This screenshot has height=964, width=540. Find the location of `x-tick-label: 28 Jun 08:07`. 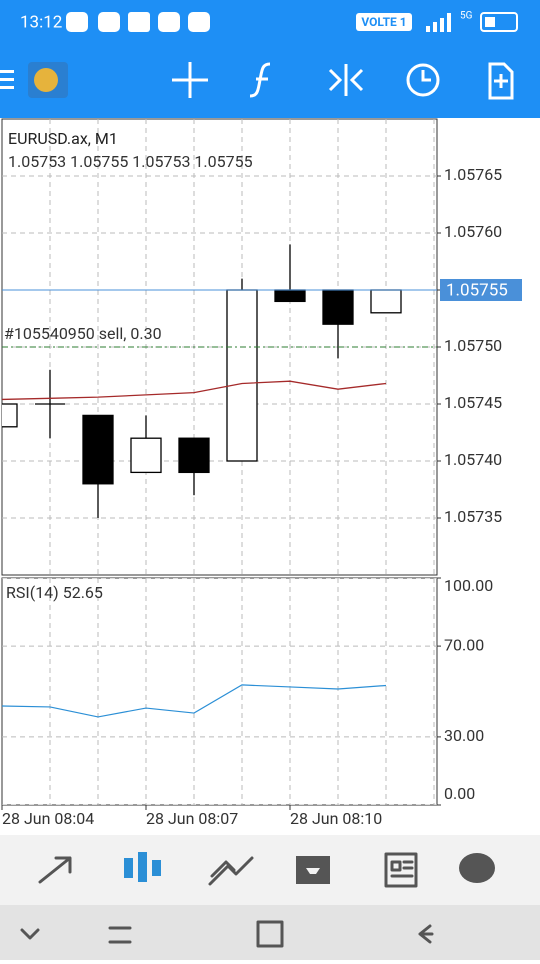

x-tick-label: 28 Jun 08:07 is located at coordinates (192, 818).